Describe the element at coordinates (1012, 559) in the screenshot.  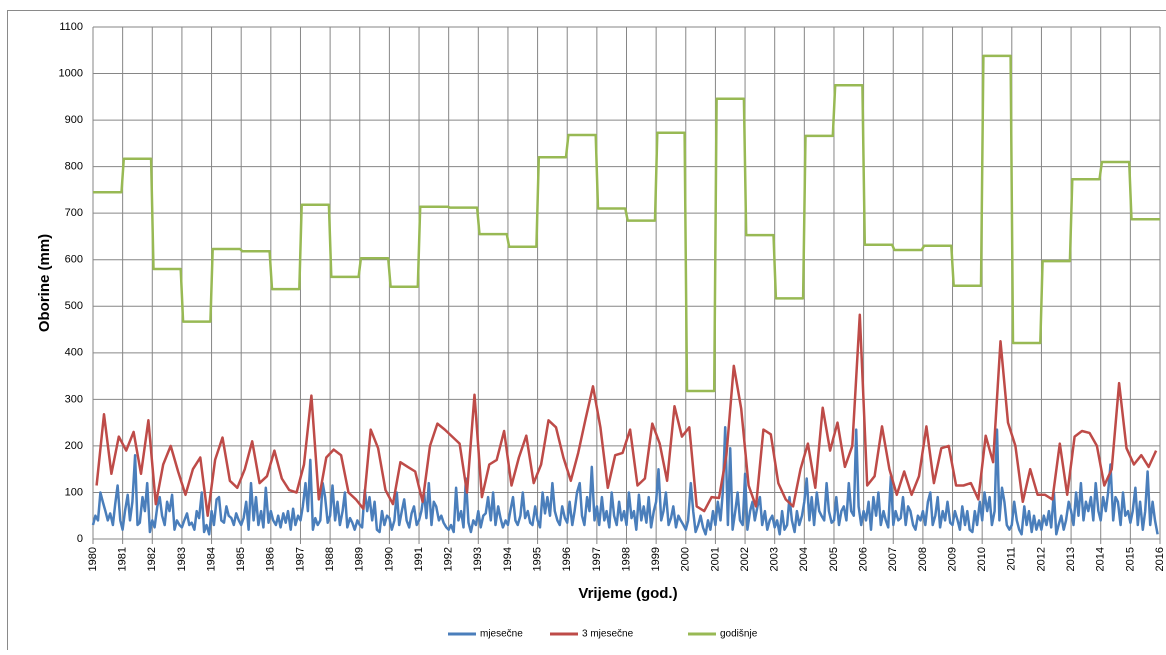
I see `x-tick-label: 2011` at that location.